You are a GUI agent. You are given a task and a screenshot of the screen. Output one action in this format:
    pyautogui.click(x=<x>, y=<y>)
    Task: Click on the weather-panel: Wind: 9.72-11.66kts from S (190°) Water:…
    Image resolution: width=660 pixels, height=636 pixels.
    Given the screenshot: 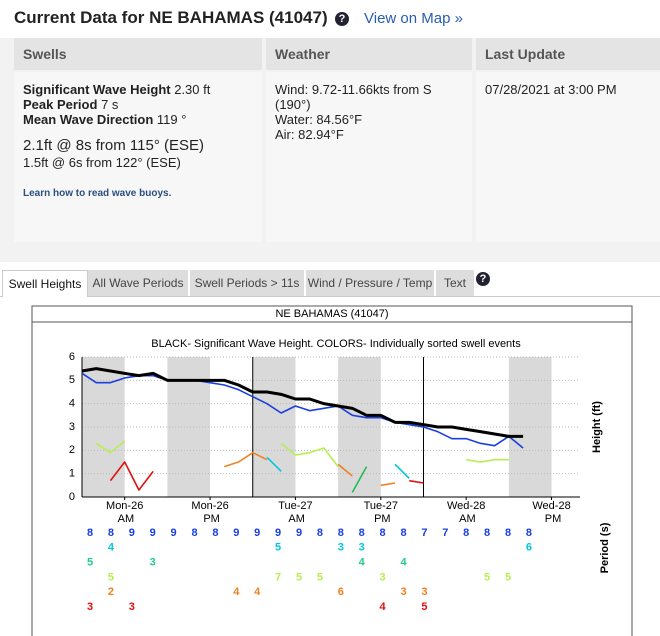 What is the action you would take?
    pyautogui.click(x=369, y=157)
    